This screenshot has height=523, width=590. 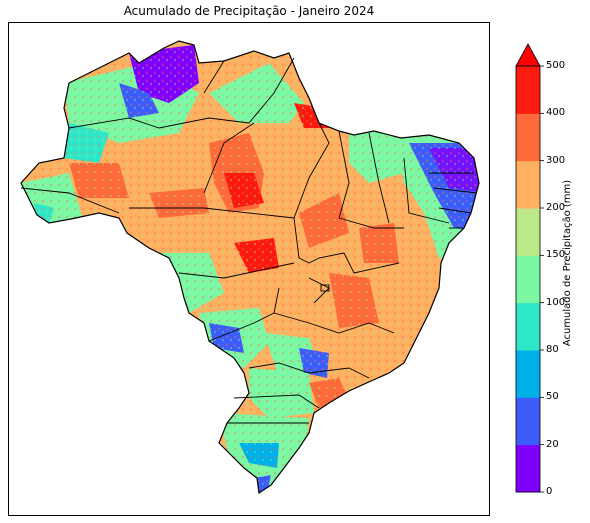 What do you see at coordinates (556, 113) in the screenshot?
I see `colorbar-tick-label: 400` at bounding box center [556, 113].